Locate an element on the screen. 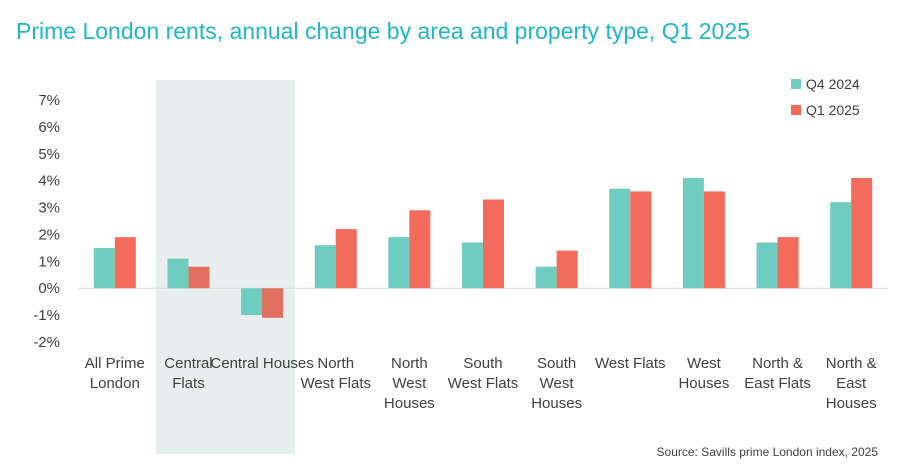 Image resolution: width=900 pixels, height=469 pixels. x-category-label: All Prime London is located at coordinates (115, 373).